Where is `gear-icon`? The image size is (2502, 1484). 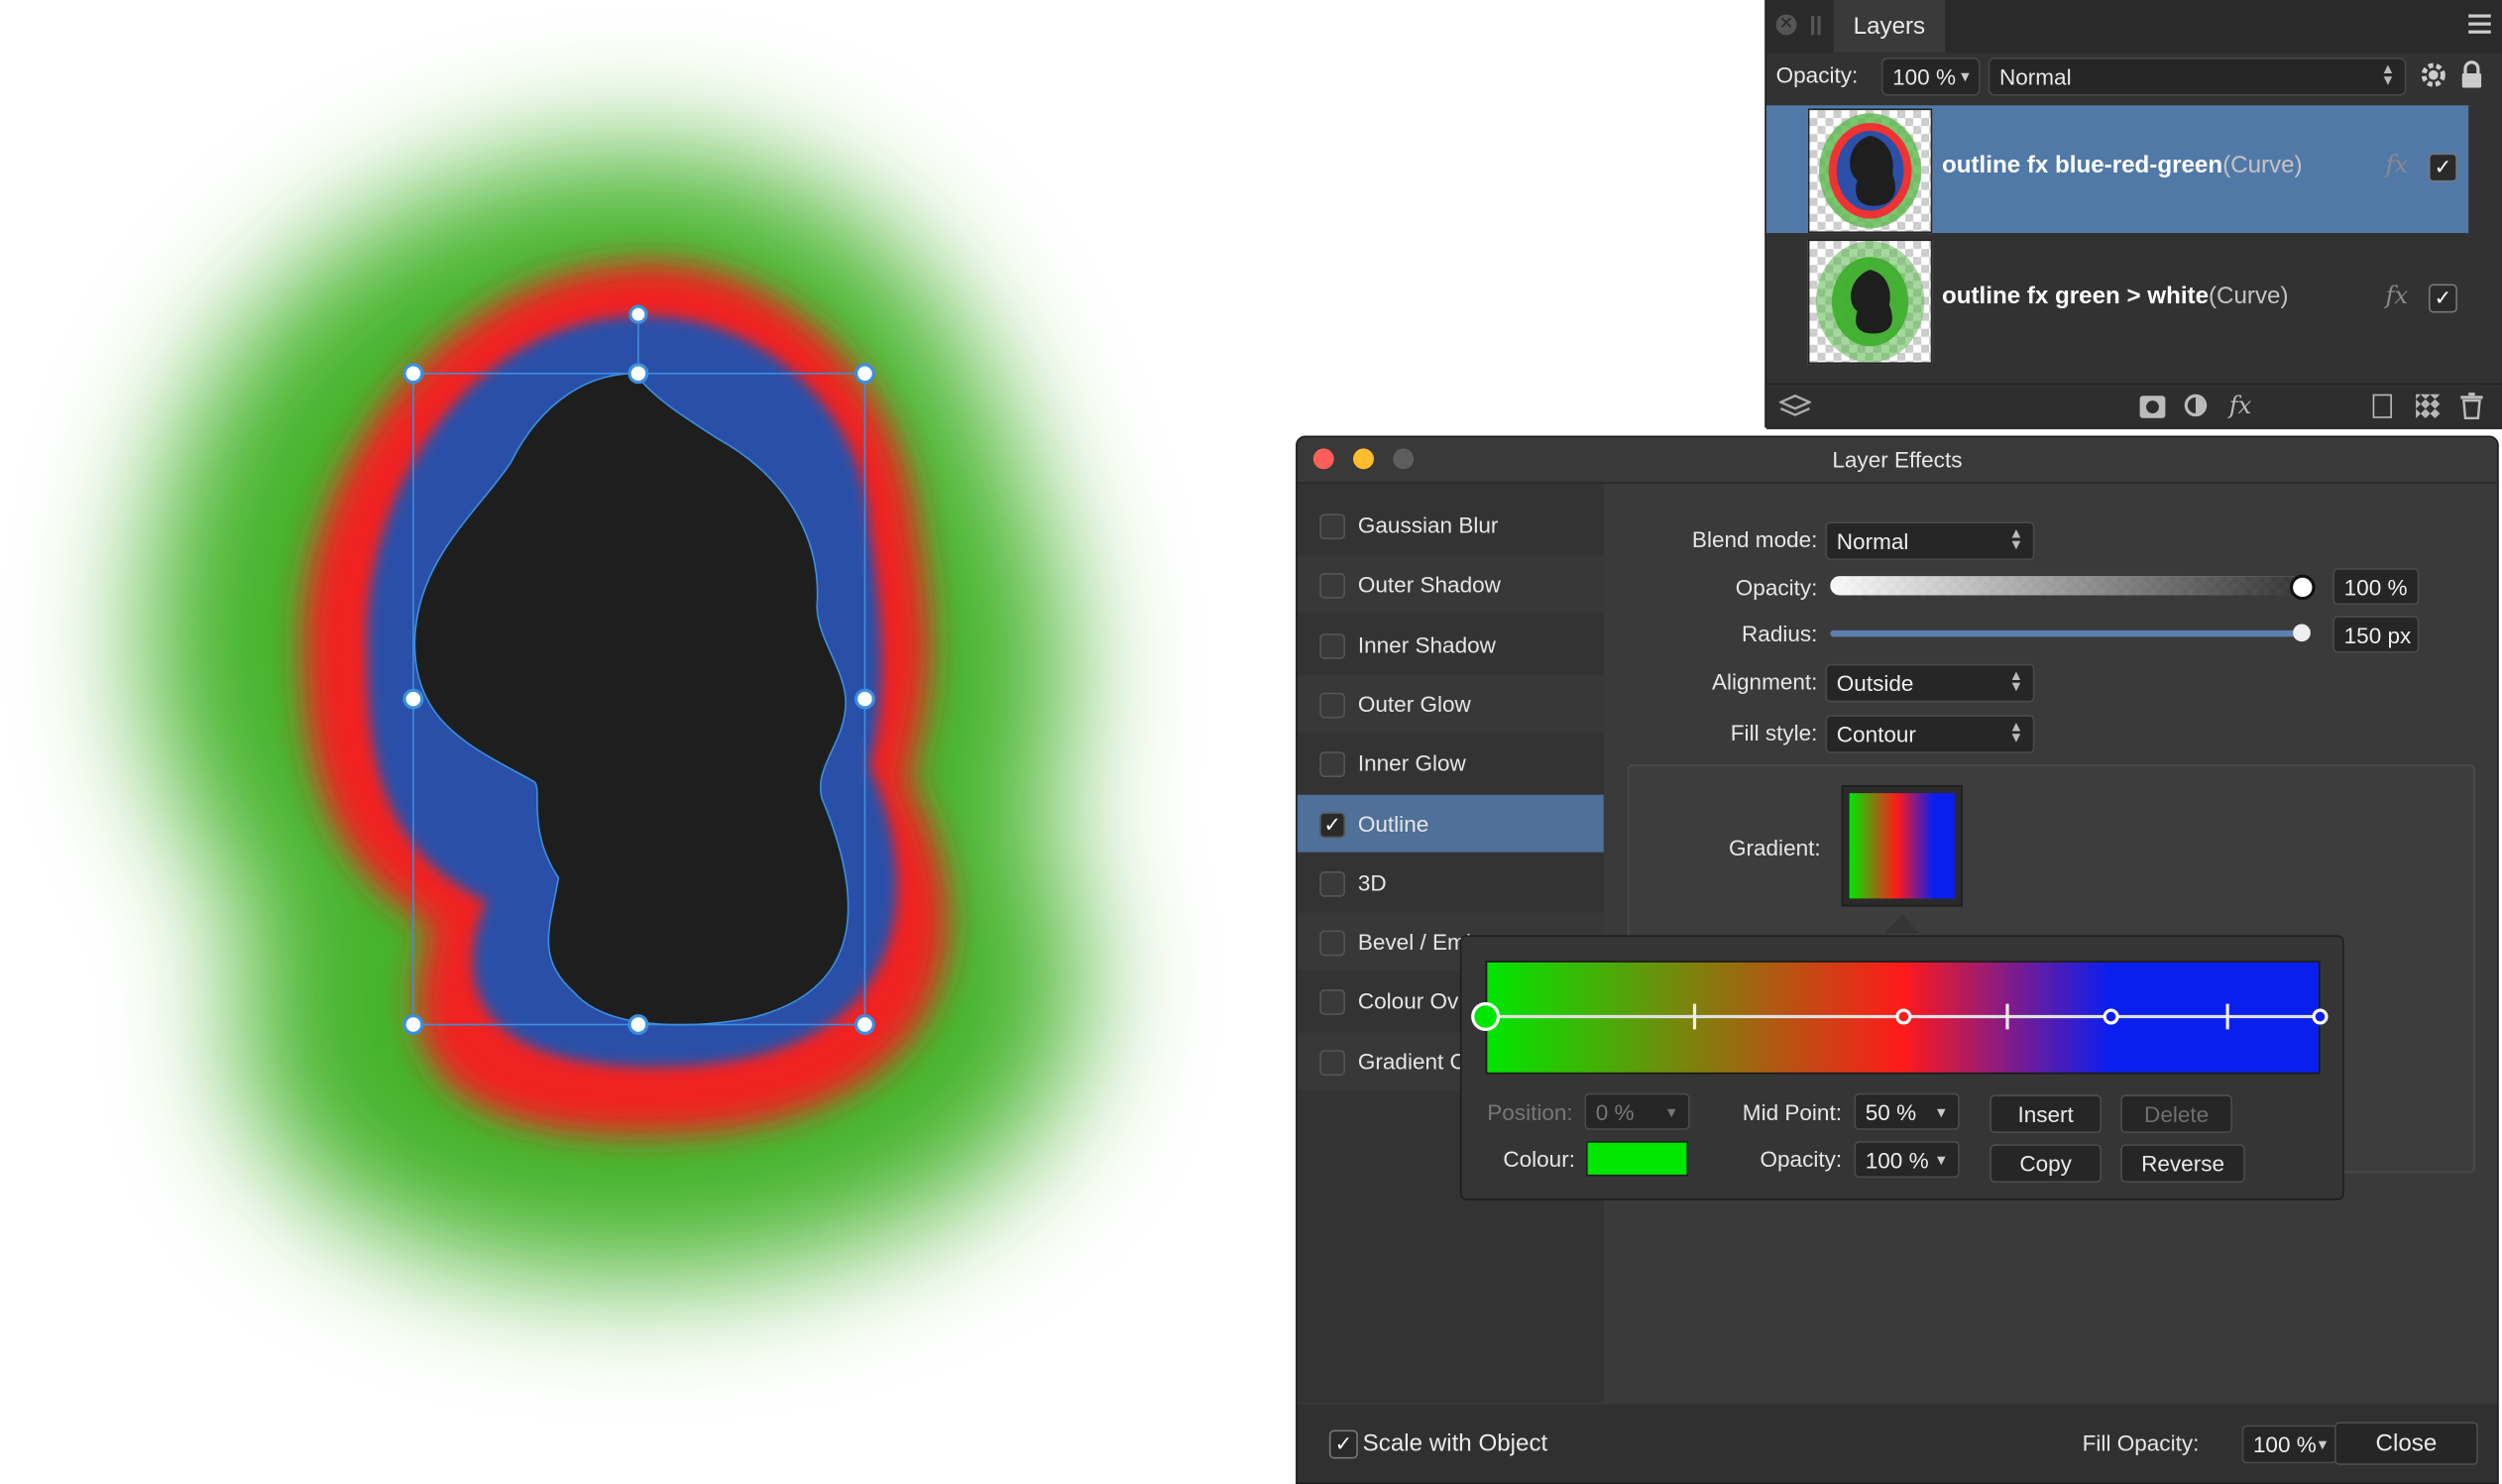
gear-icon is located at coordinates (2433, 74).